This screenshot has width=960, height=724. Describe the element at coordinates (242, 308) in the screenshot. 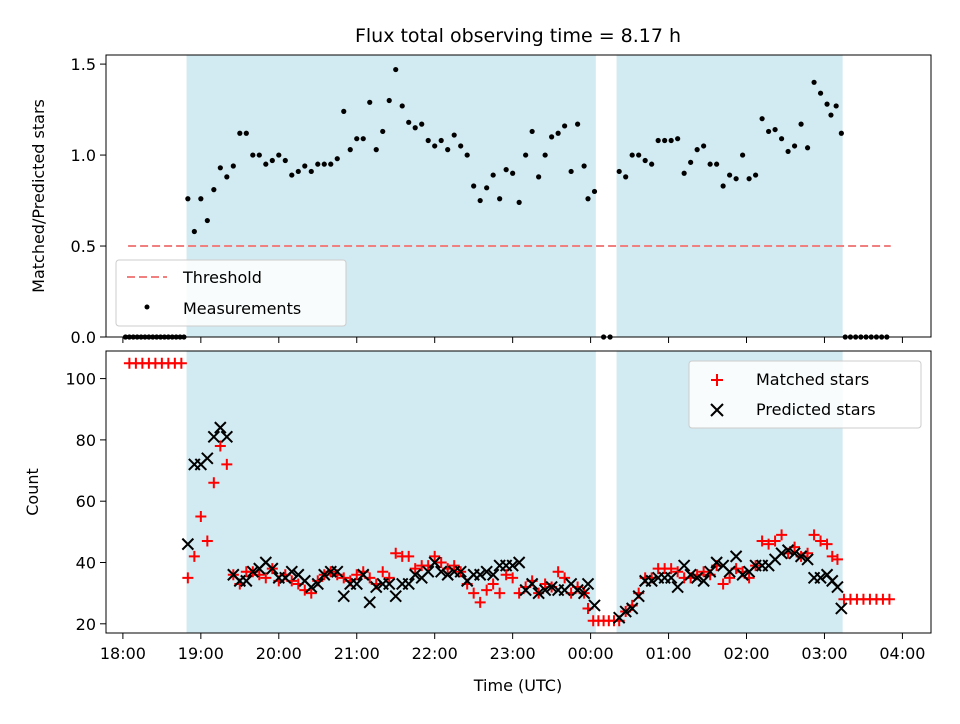

I see `measurements-legend-label: Measurements` at that location.